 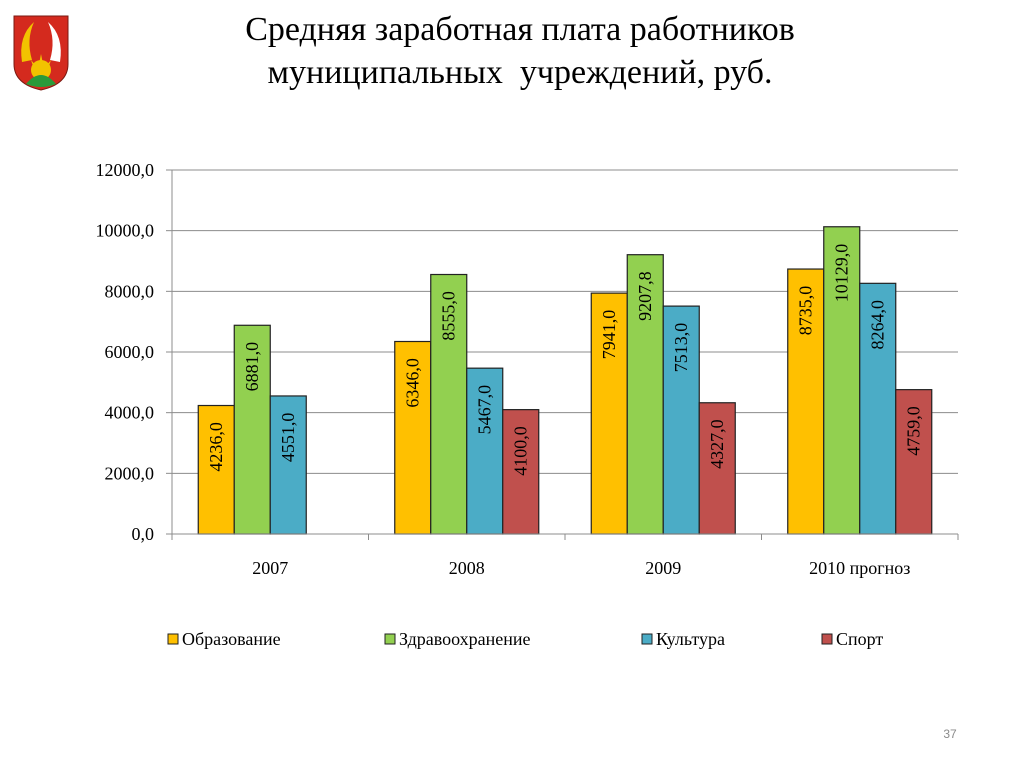 What do you see at coordinates (231, 639) in the screenshot?
I see `legend-label: Образование` at bounding box center [231, 639].